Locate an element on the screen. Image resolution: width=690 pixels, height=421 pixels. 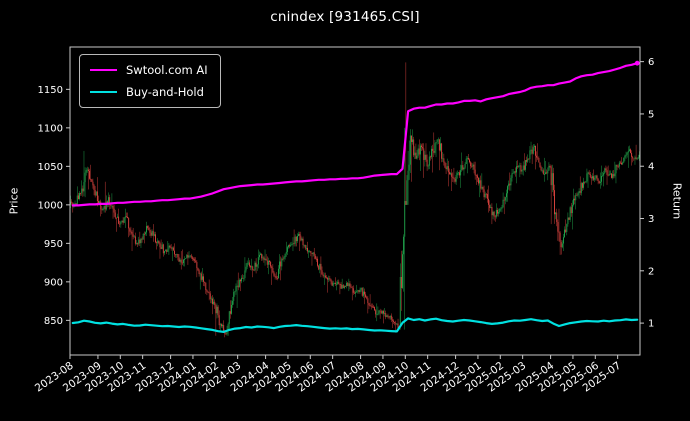
legend-label-ai: Swtool.com AI is located at coordinates (167, 70).